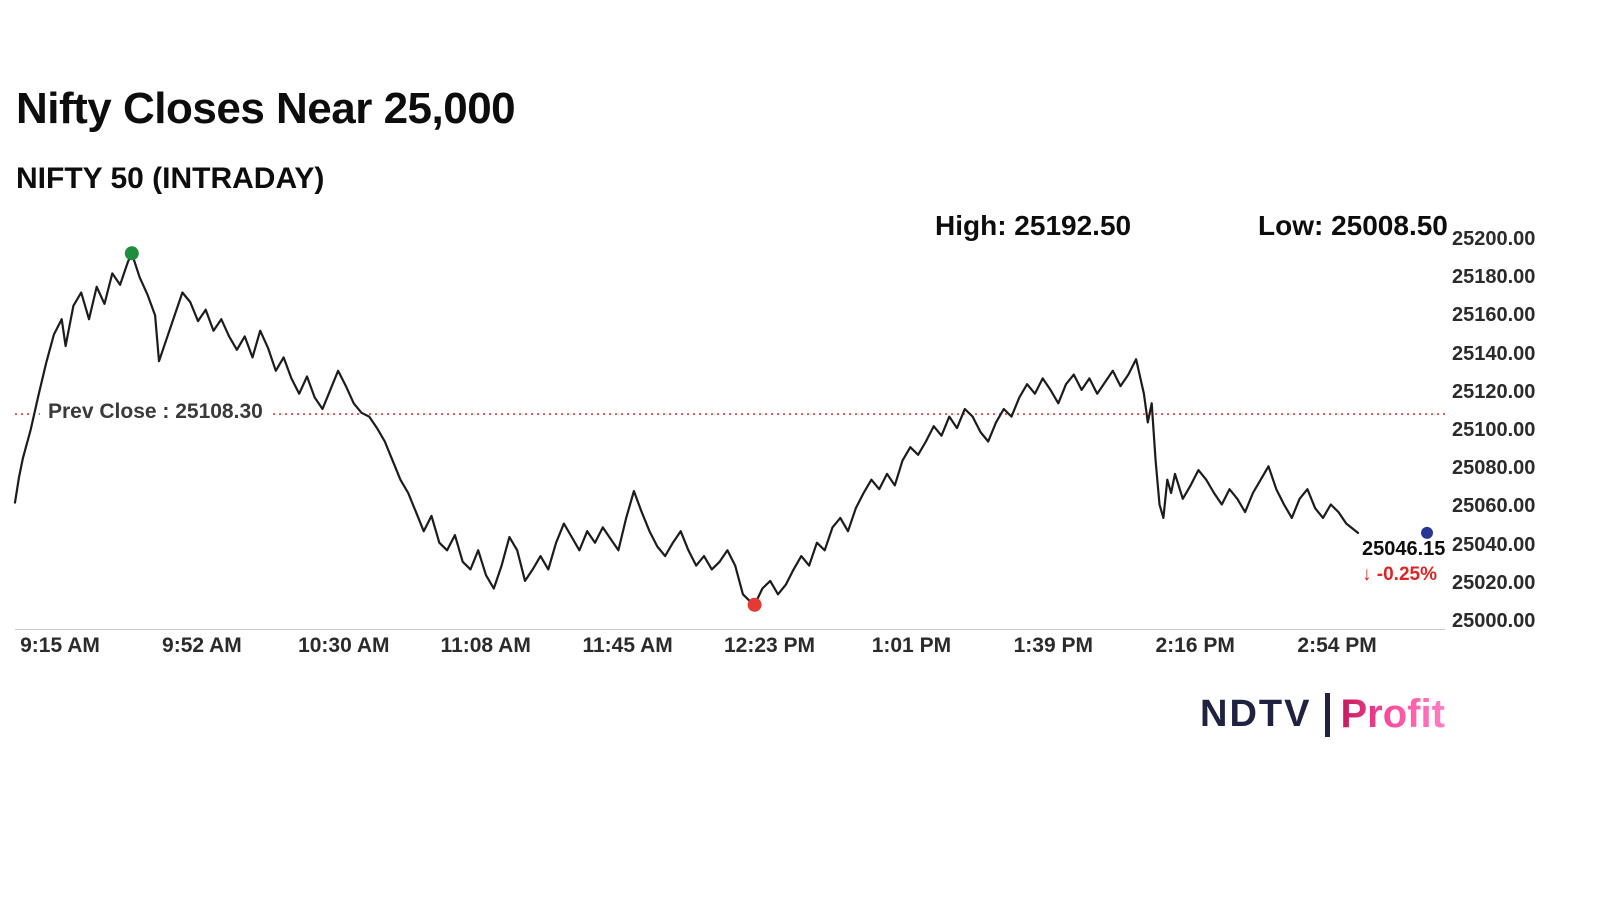 This screenshot has width=1600, height=900. I want to click on y-tick-label: 25140.00, so click(1494, 353).